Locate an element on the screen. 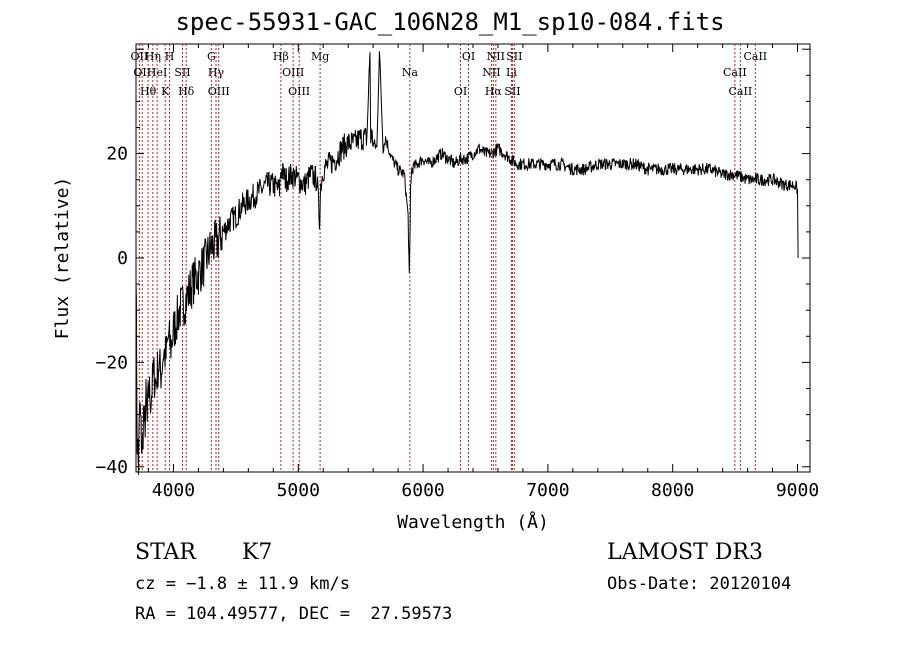 The image size is (900, 649). x-tick-label: 5000 is located at coordinates (298, 490).